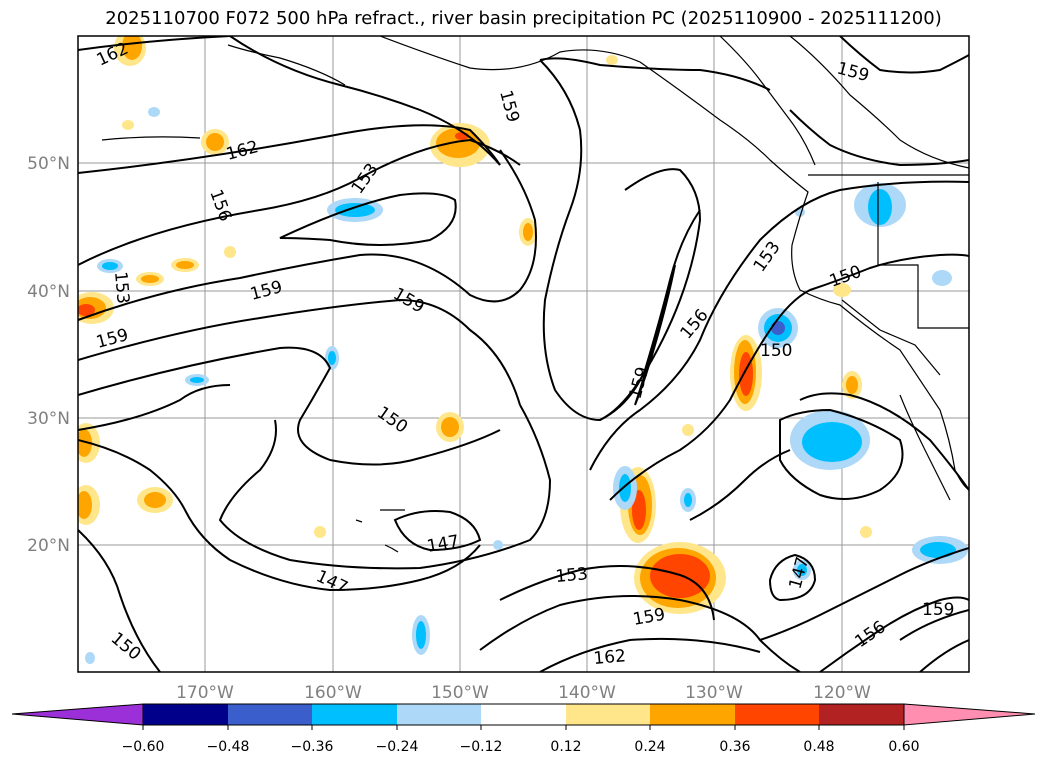  Describe the element at coordinates (460, 693) in the screenshot. I see `lon-label: 150°W` at that location.